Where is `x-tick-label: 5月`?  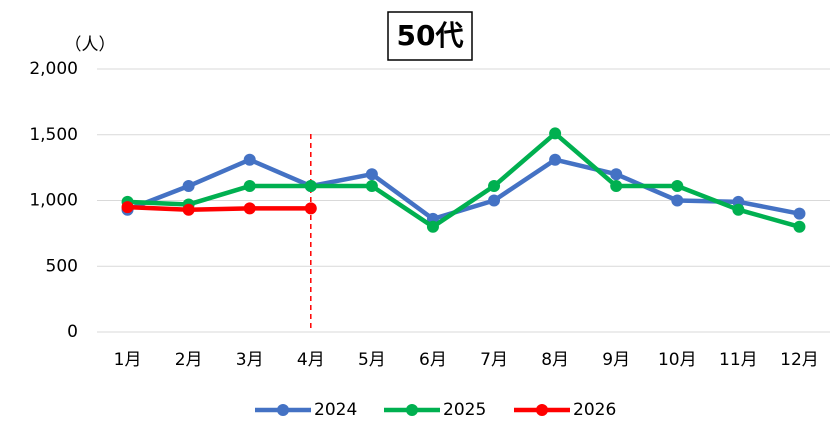 x-tick-label: 5月 is located at coordinates (372, 360).